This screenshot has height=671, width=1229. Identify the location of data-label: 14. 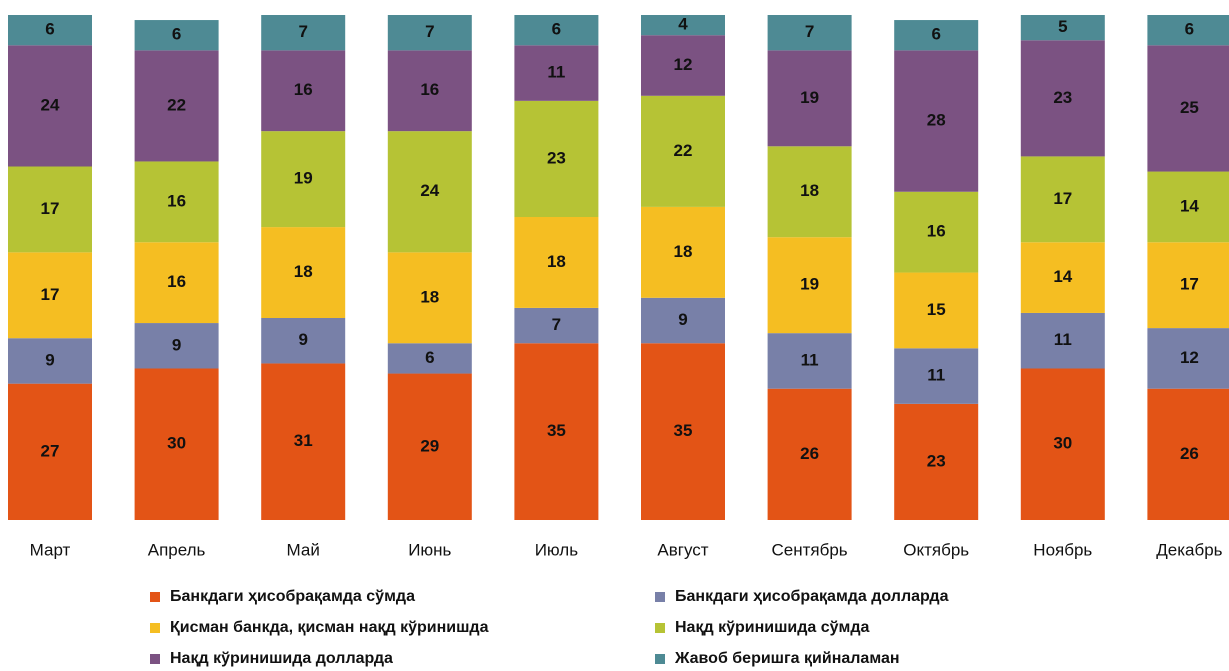
(1062, 276).